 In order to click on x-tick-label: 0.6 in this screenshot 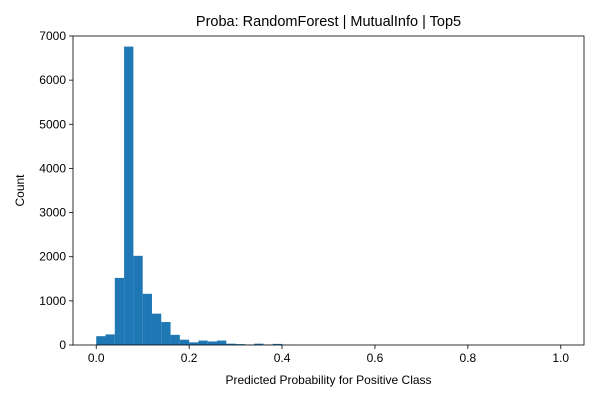, I will do `click(375, 358)`.